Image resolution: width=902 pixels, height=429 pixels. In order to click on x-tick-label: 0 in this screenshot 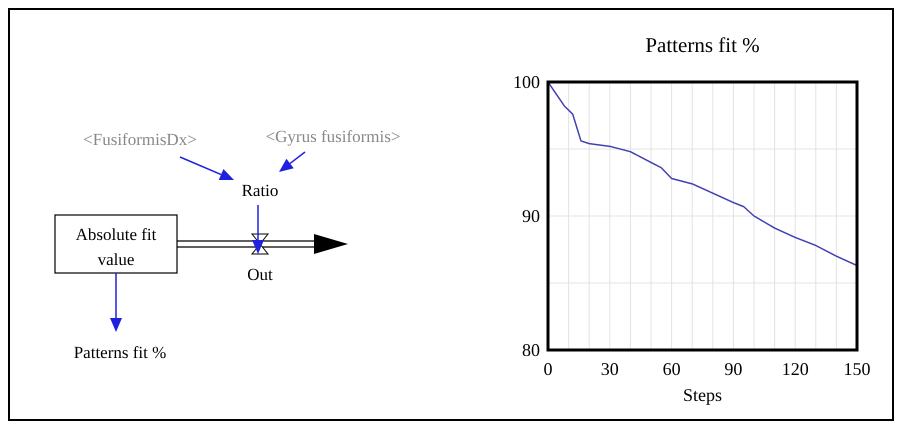, I will do `click(548, 369)`.